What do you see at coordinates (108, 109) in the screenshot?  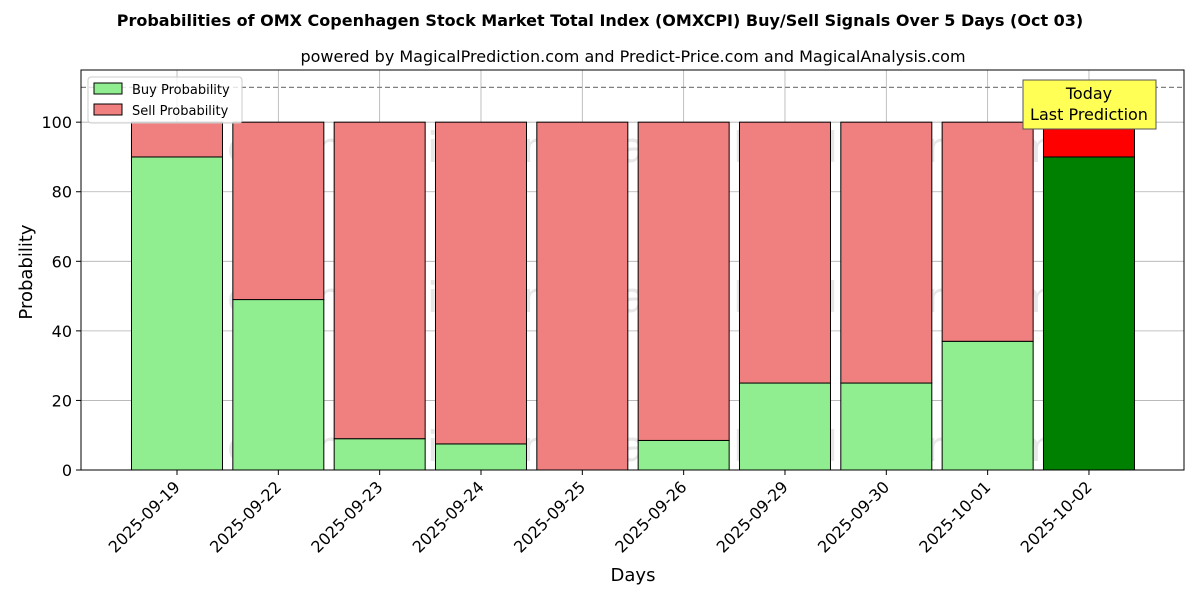 I see `legend-swatch-sell` at bounding box center [108, 109].